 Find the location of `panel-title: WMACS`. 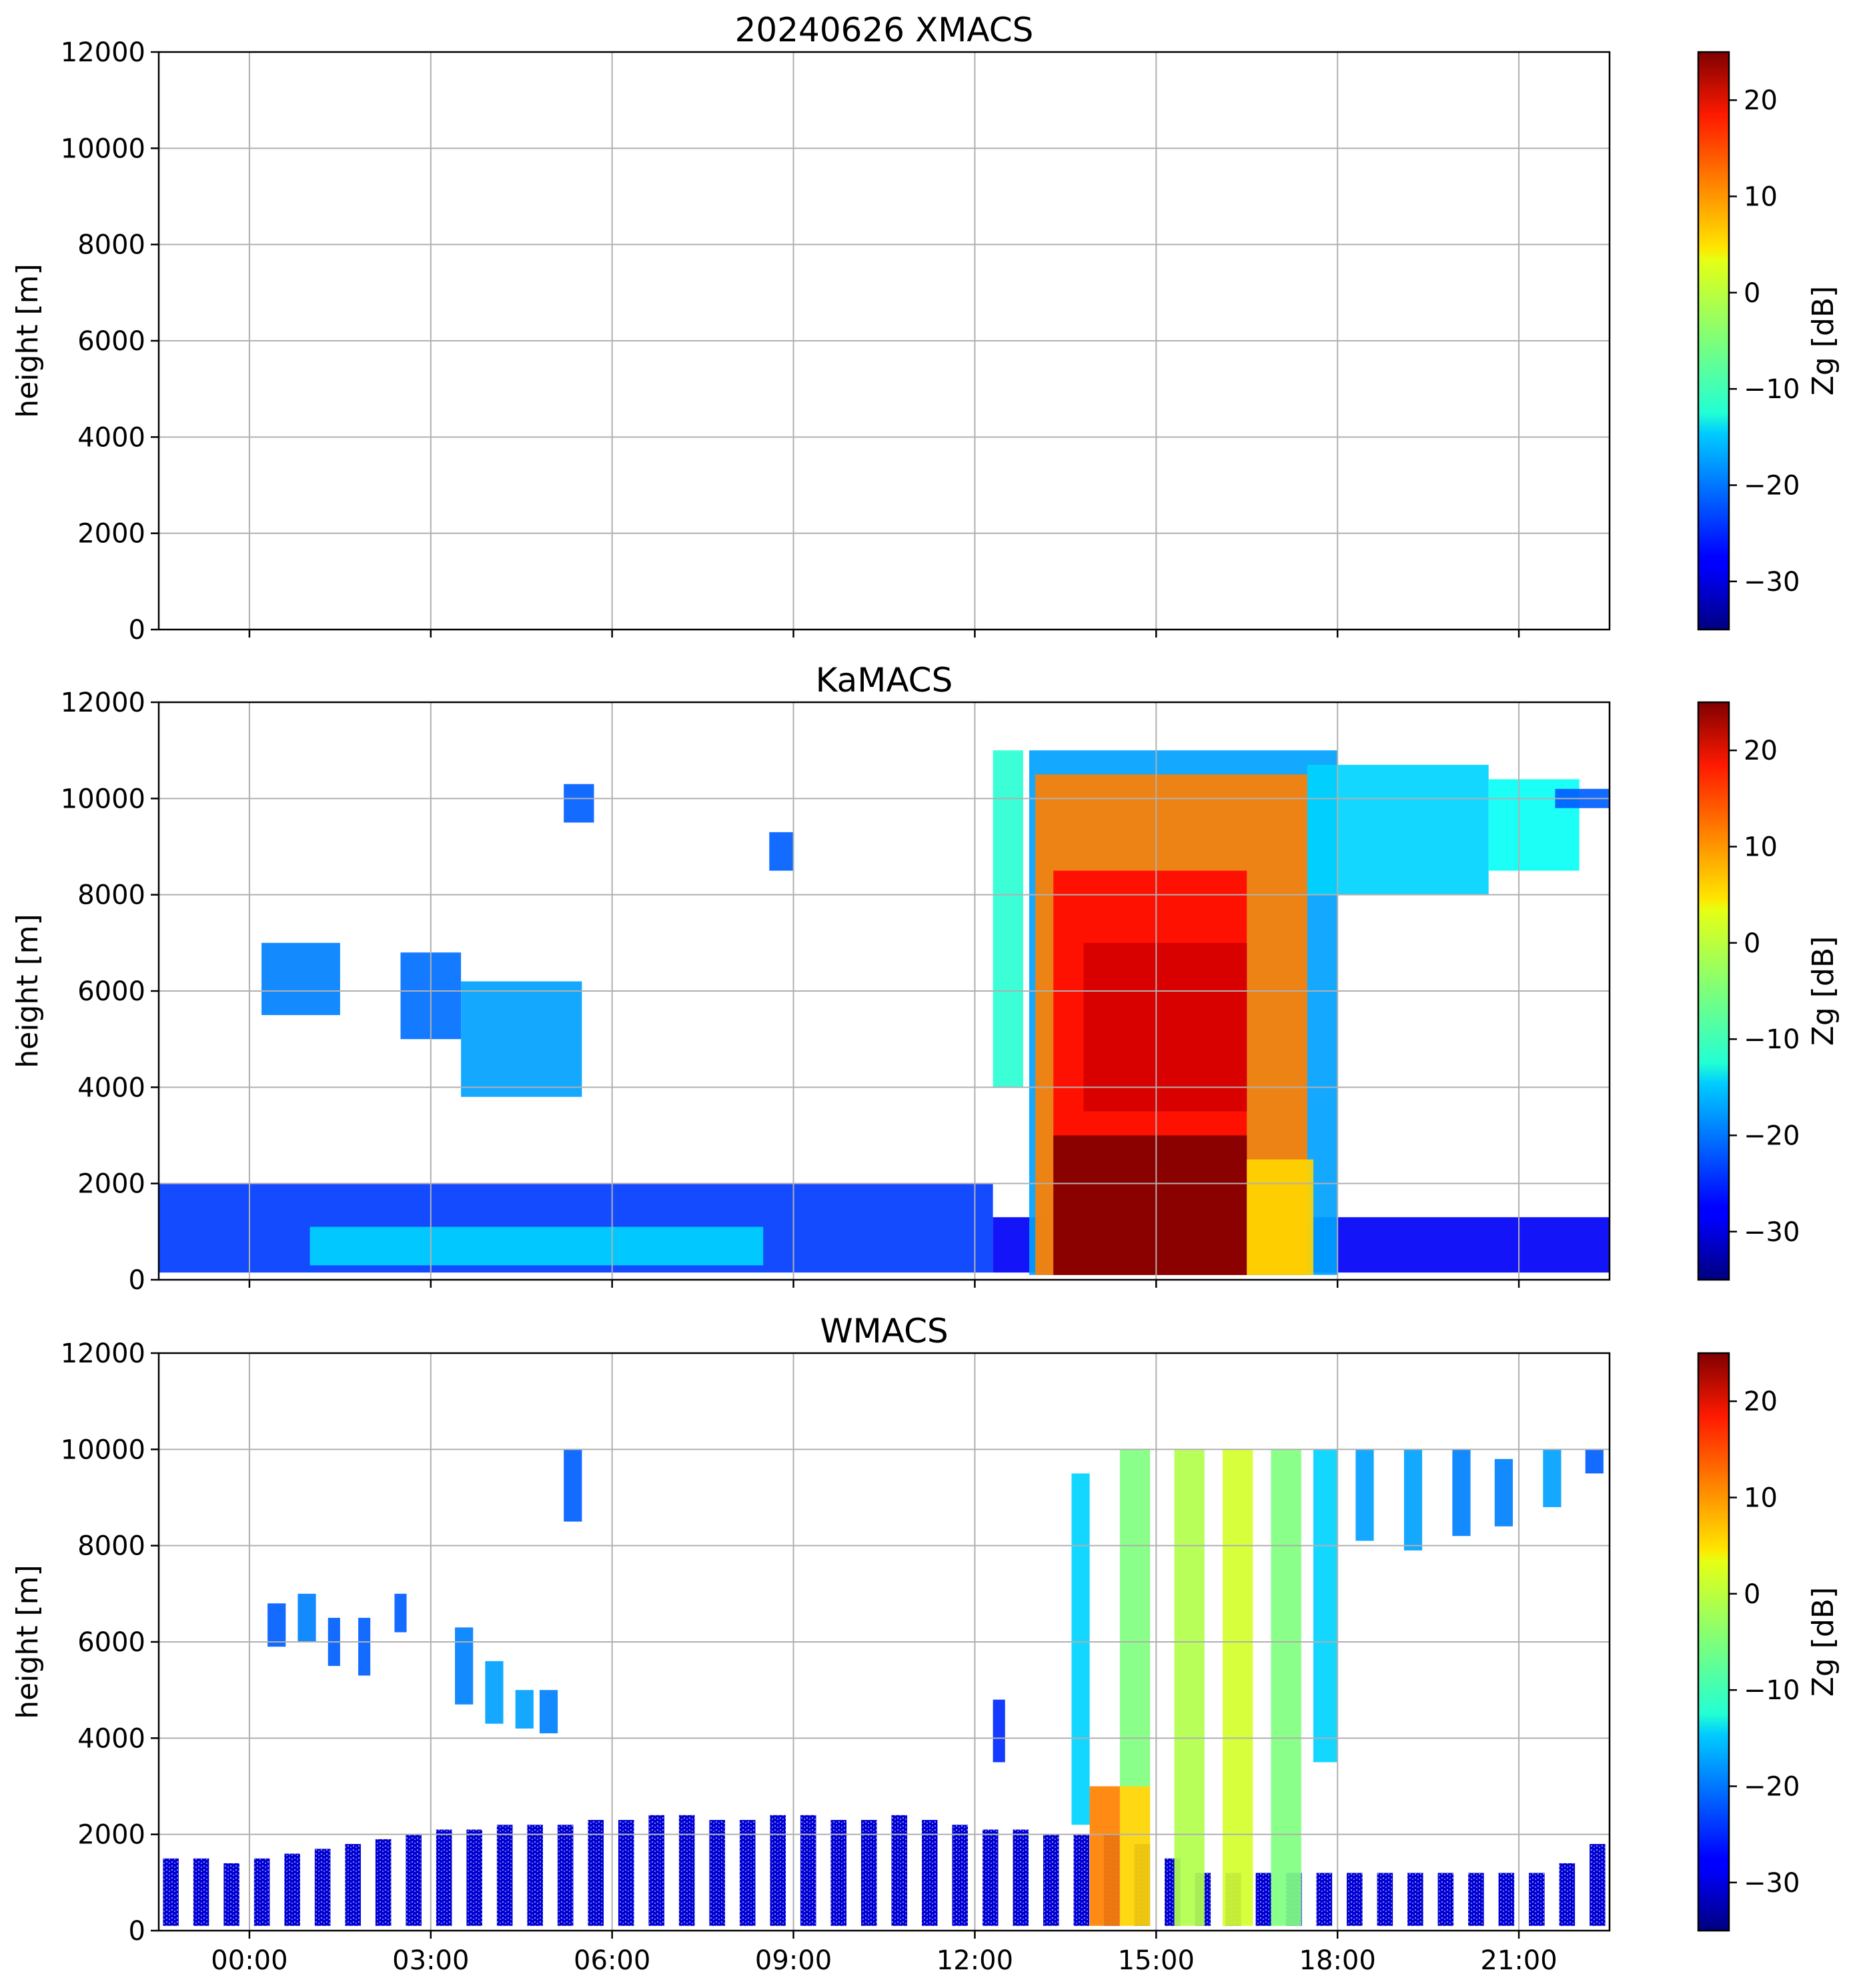

panel-title: WMACS is located at coordinates (884, 1331).